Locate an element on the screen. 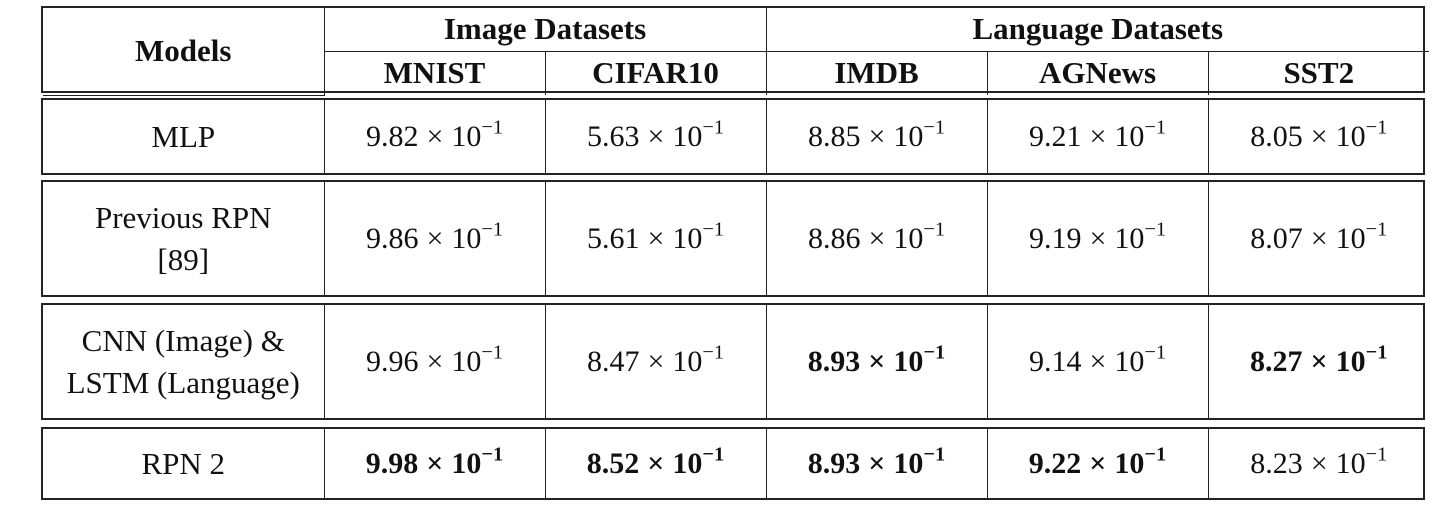 This screenshot has width=1454, height=526. metric-mantissa: 9.86 is located at coordinates (392, 238).